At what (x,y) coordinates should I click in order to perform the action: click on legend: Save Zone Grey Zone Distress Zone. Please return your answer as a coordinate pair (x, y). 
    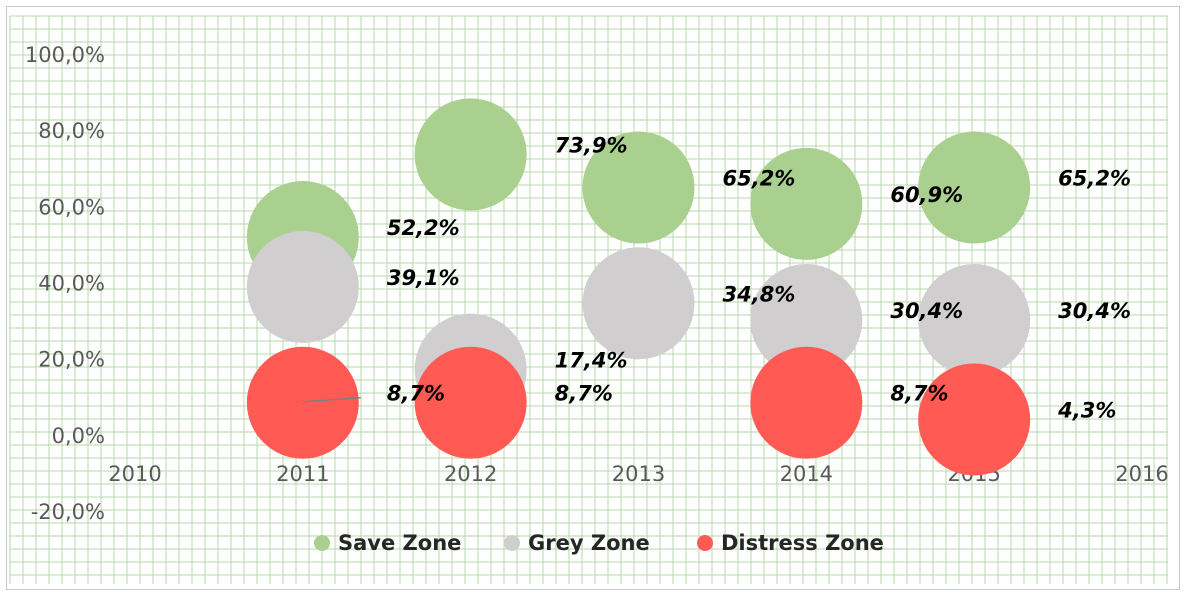
    Looking at the image, I should click on (599, 543).